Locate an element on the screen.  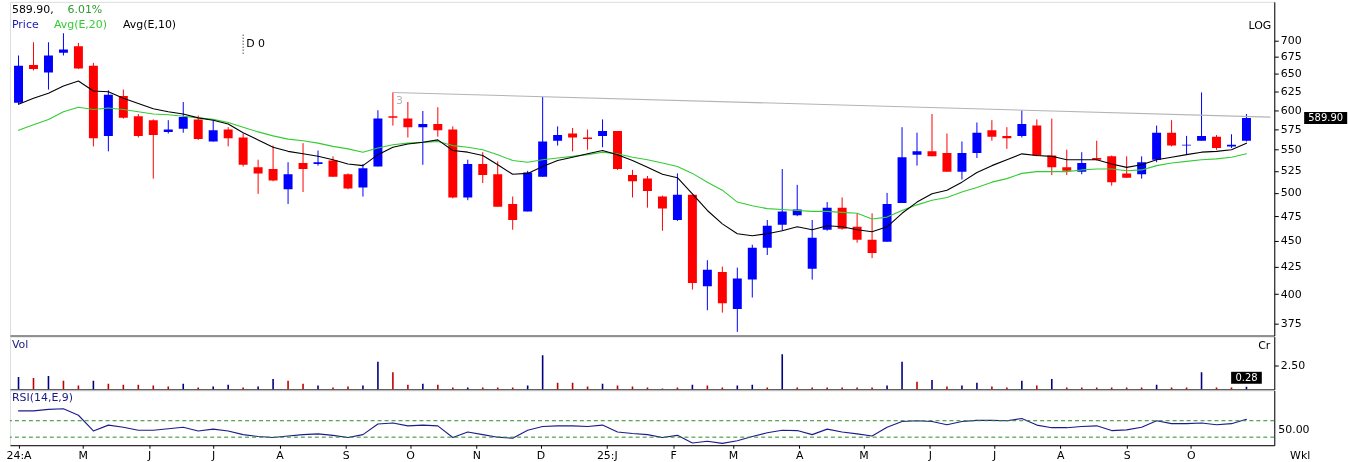
x-tick-label: 24:A is located at coordinates (19, 455).